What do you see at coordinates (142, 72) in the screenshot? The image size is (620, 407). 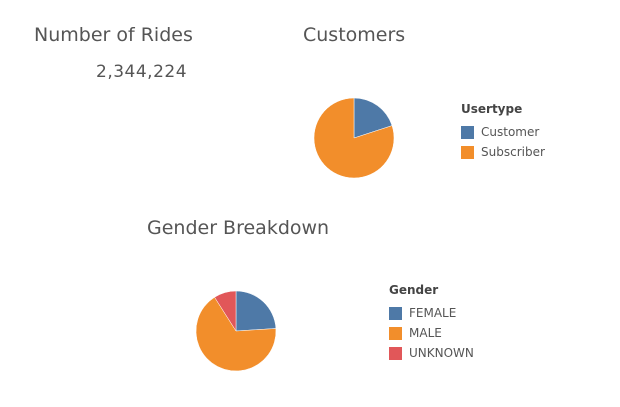 I see `rides-count: 2,344,224` at bounding box center [142, 72].